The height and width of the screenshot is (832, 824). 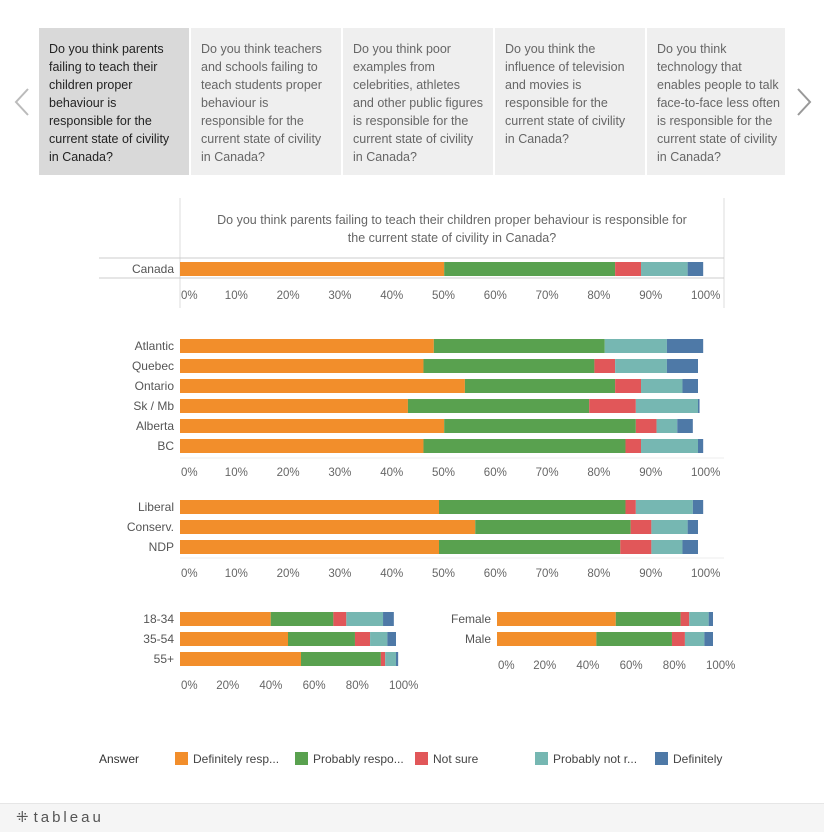 What do you see at coordinates (189, 686) in the screenshot?
I see `tick-label-age-0: 0%` at bounding box center [189, 686].